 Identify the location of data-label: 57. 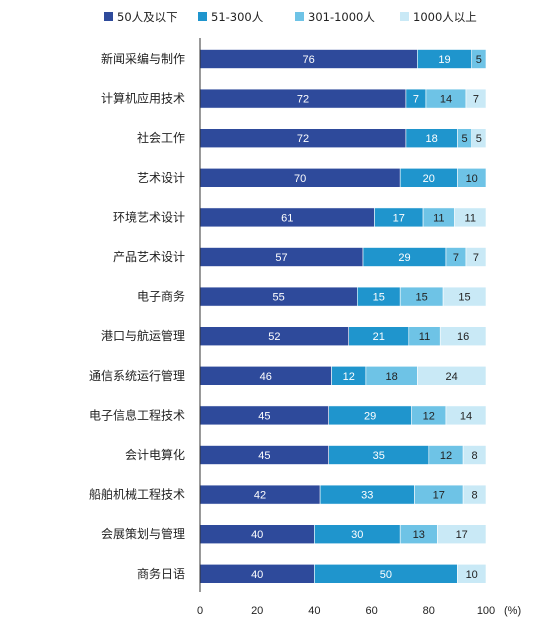
(281, 258).